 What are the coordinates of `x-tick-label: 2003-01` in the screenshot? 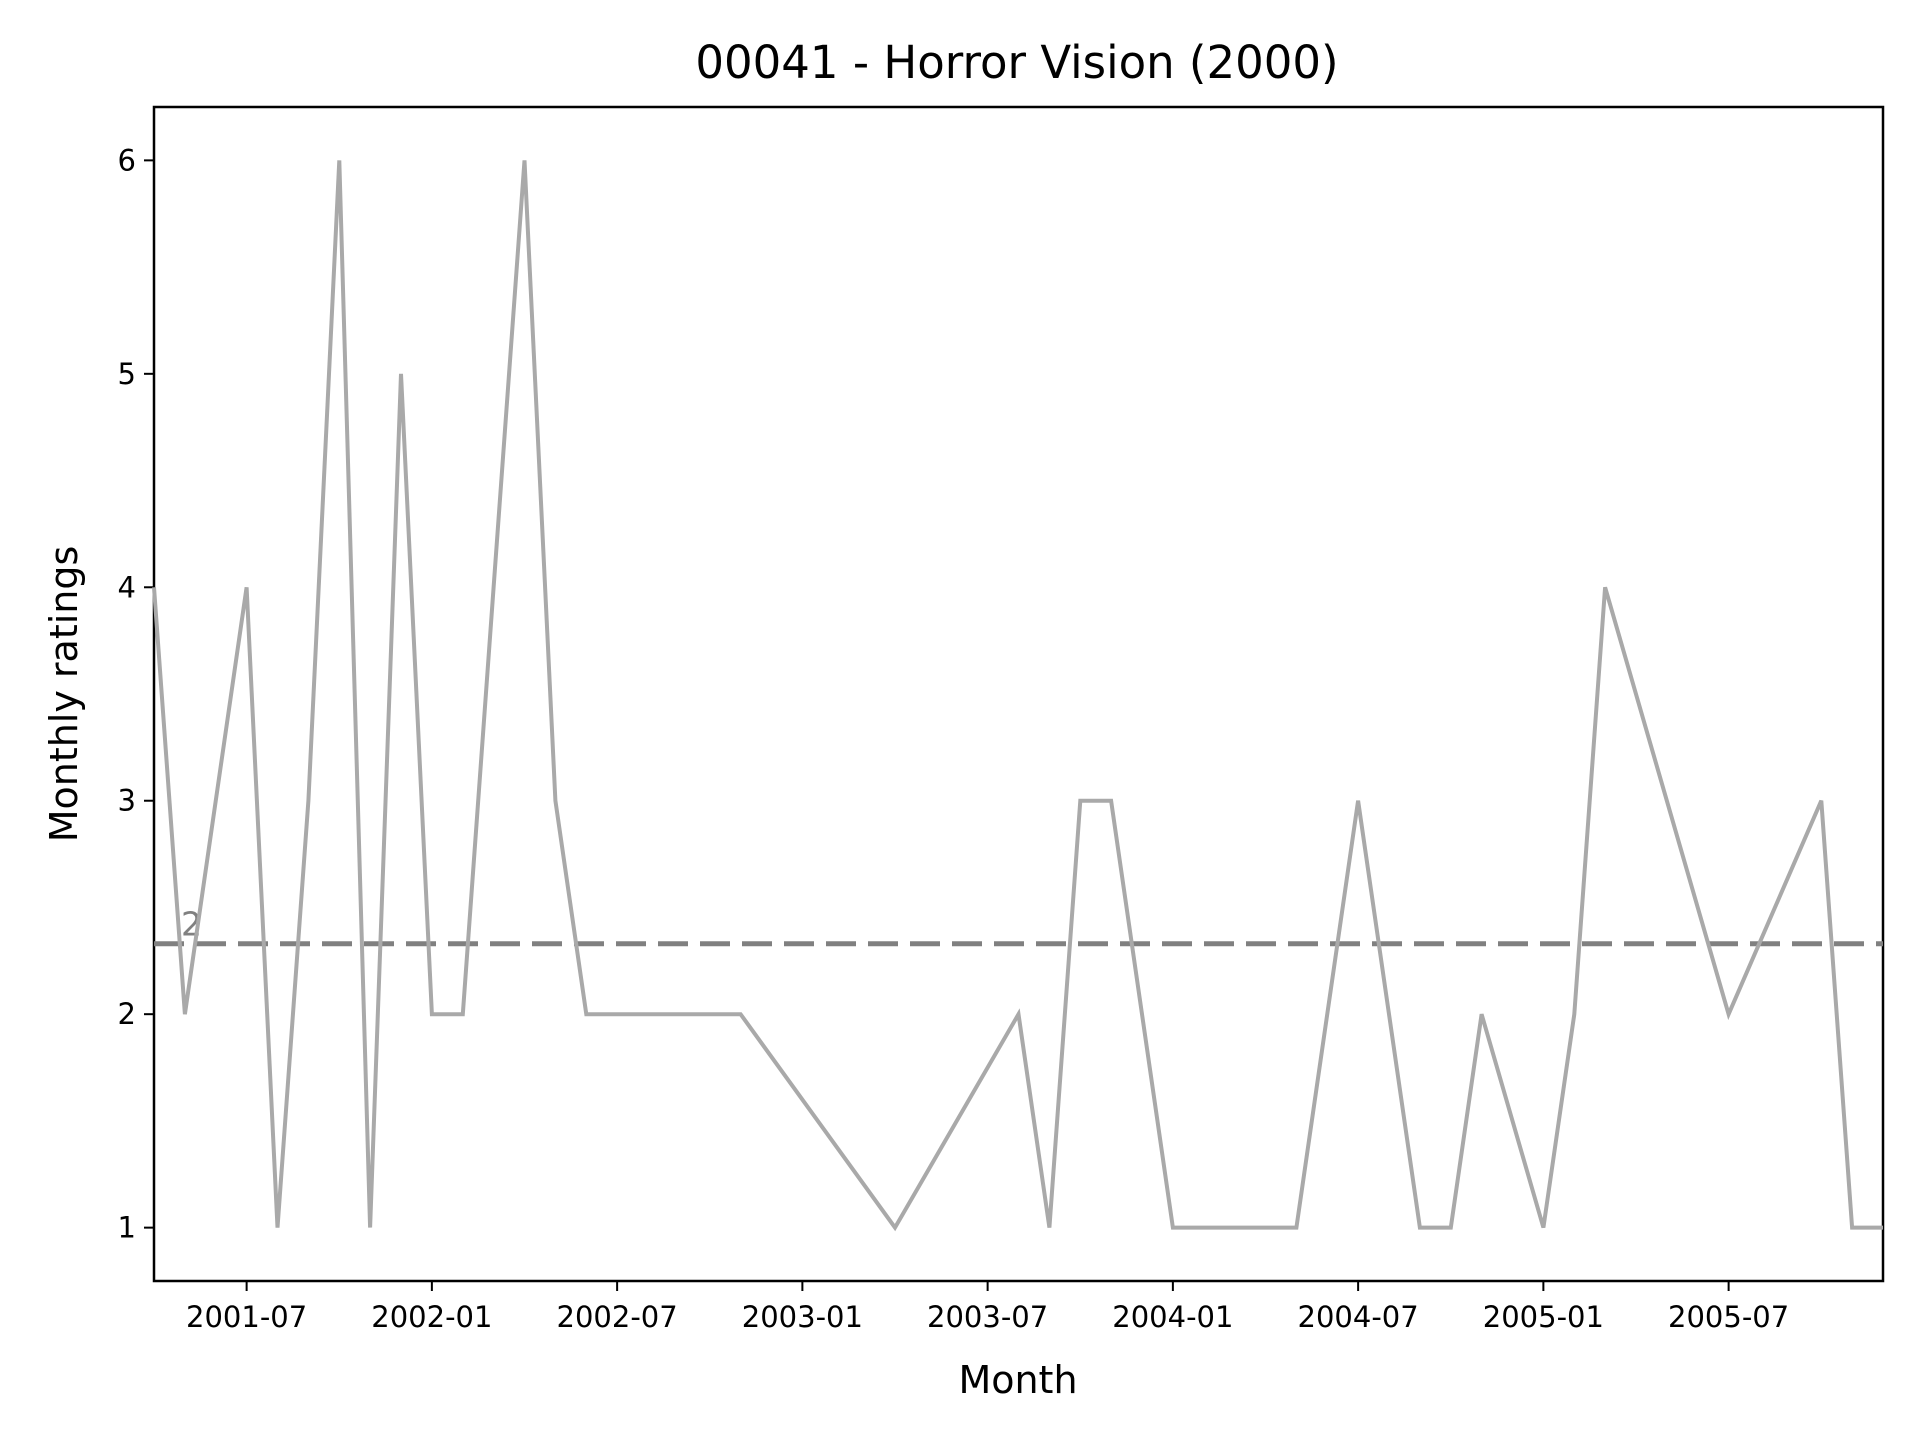 It's located at (802, 1317).